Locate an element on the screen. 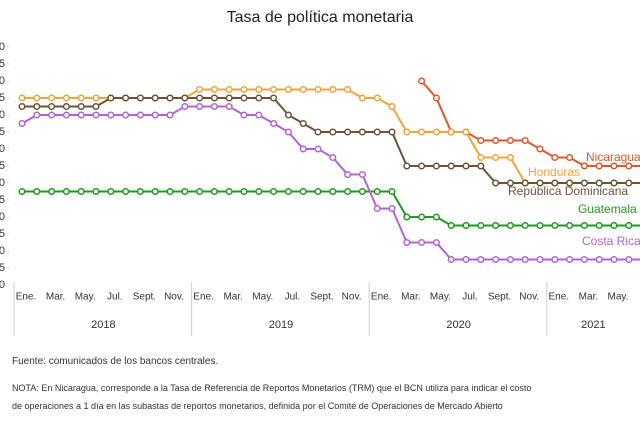  legend-label: Honduras is located at coordinates (554, 172).